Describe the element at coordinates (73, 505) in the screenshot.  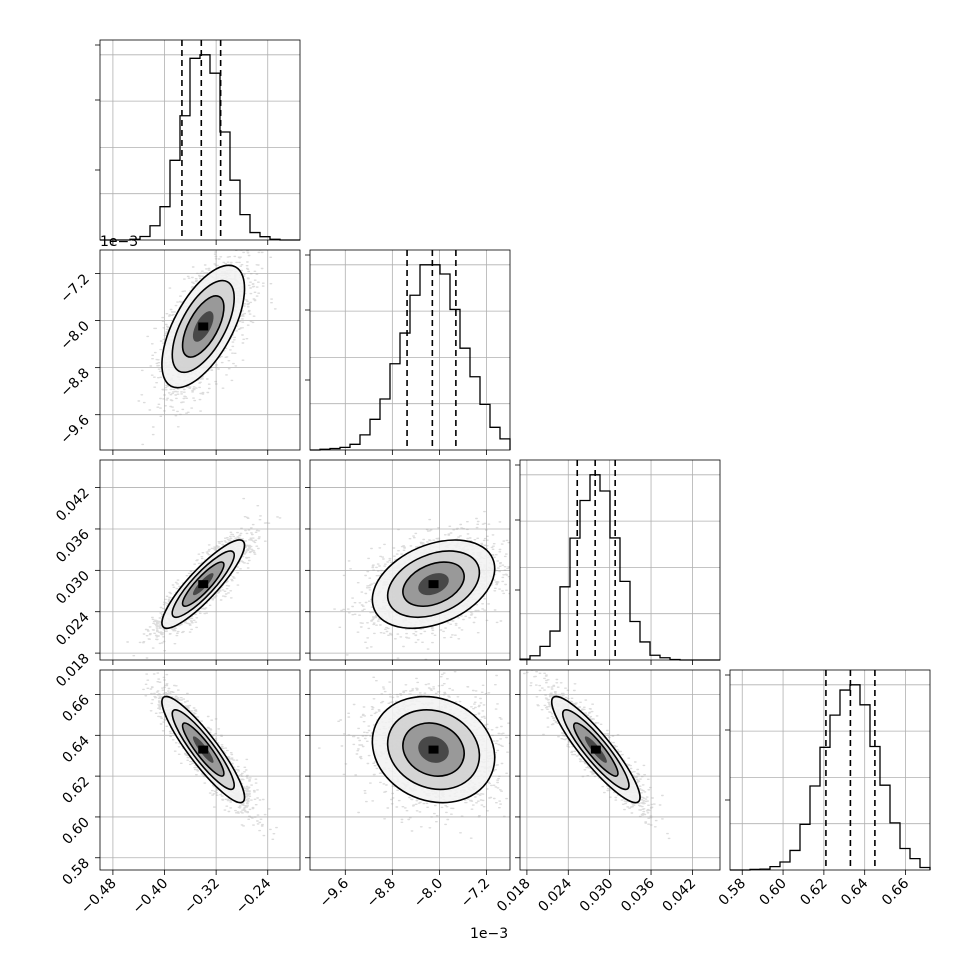
I see `y-tick-label-p2: 0.042` at that location.